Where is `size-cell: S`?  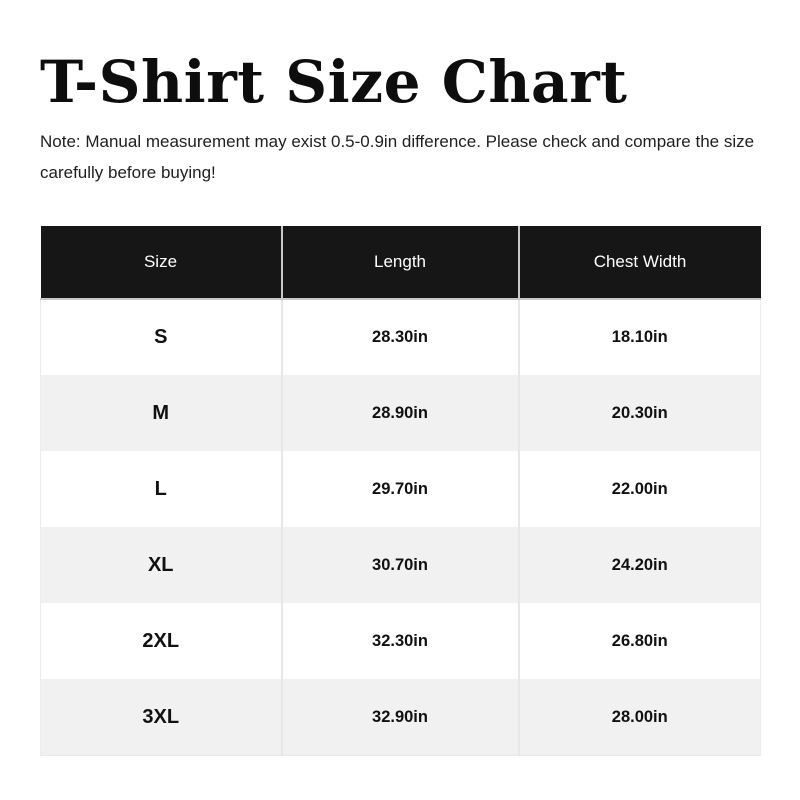
size-cell: S is located at coordinates (161, 337).